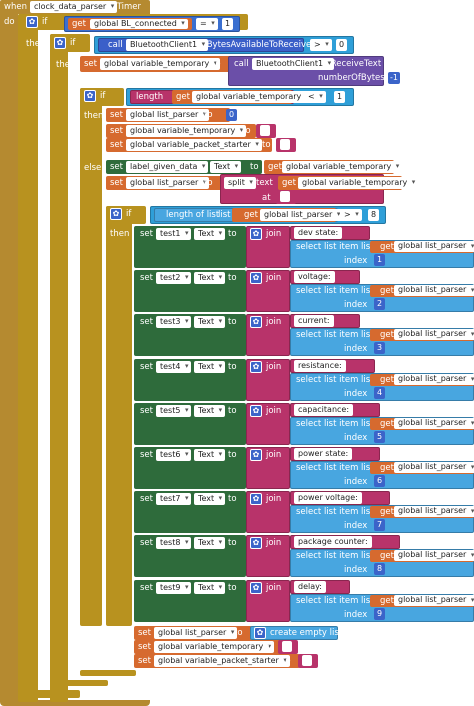 Image resolution: width=474 pixels, height=706 pixels. Describe the element at coordinates (328, 498) in the screenshot. I see `text-literal-field: power voltage:` at that location.